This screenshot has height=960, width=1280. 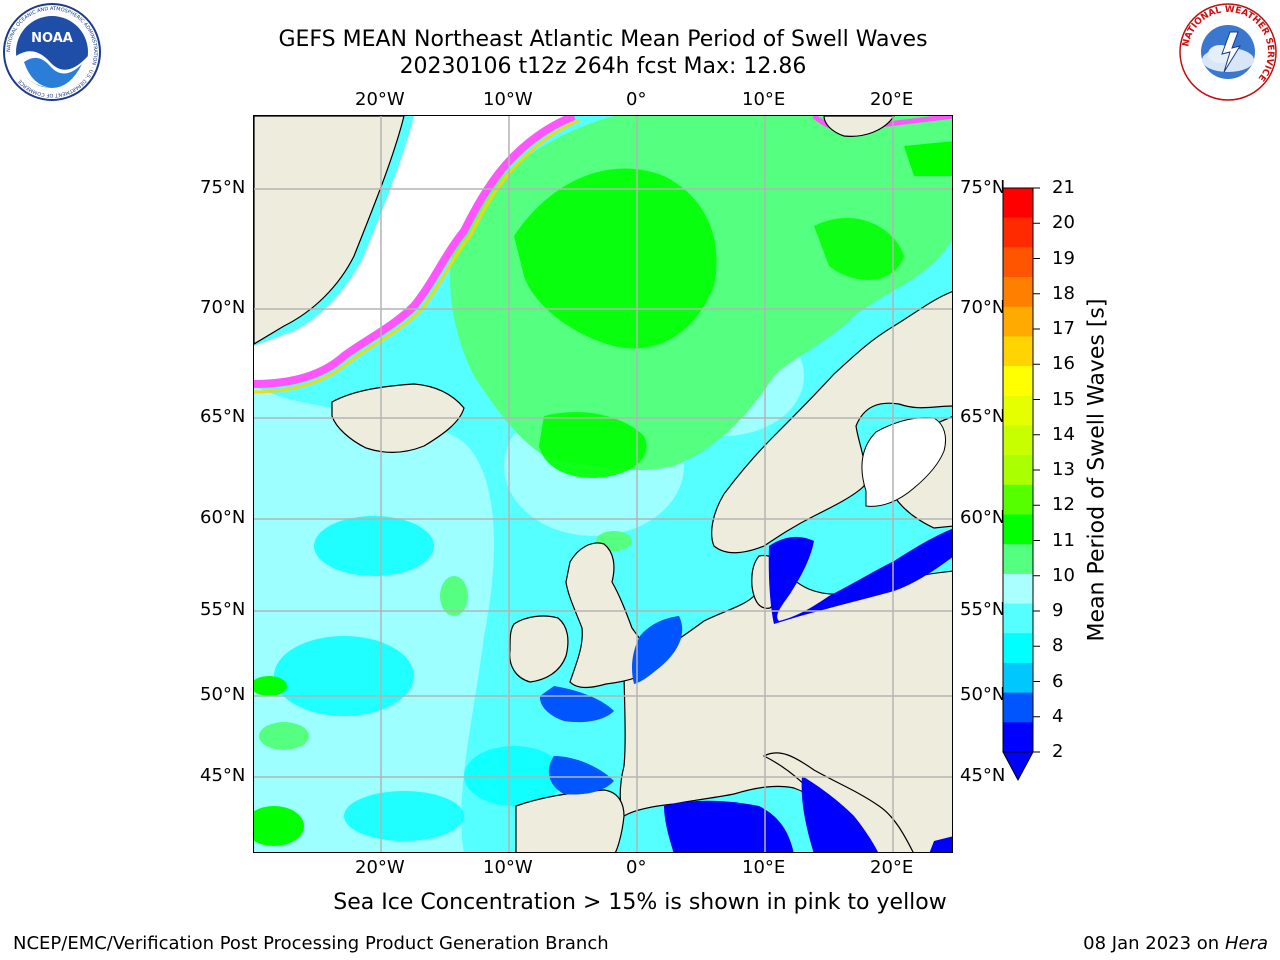 What do you see at coordinates (636, 99) in the screenshot?
I see `lon-label-top-0: 0°` at bounding box center [636, 99].